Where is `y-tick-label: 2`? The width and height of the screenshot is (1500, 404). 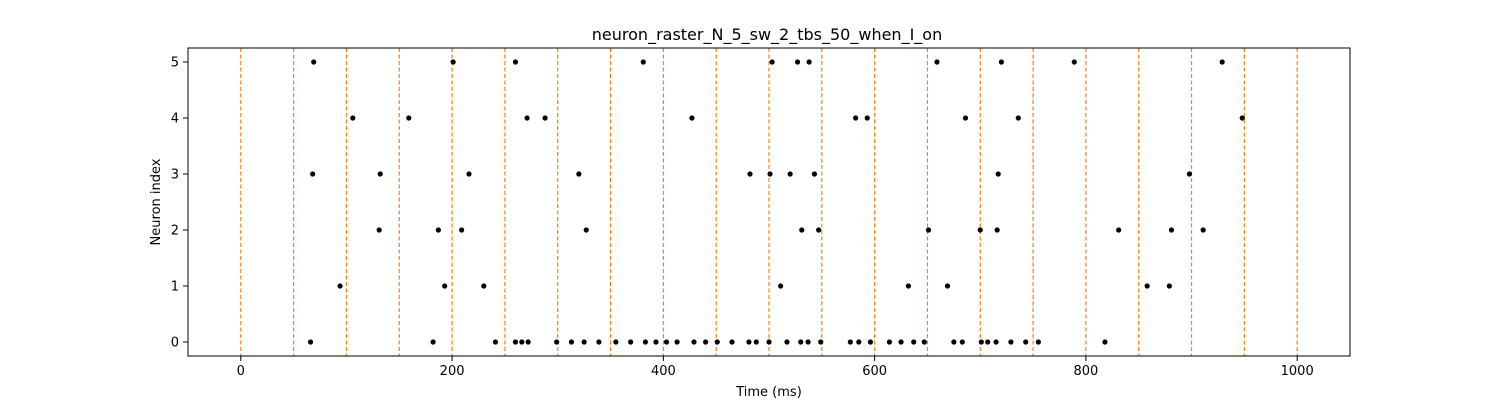
y-tick-label: 2 is located at coordinates (175, 231).